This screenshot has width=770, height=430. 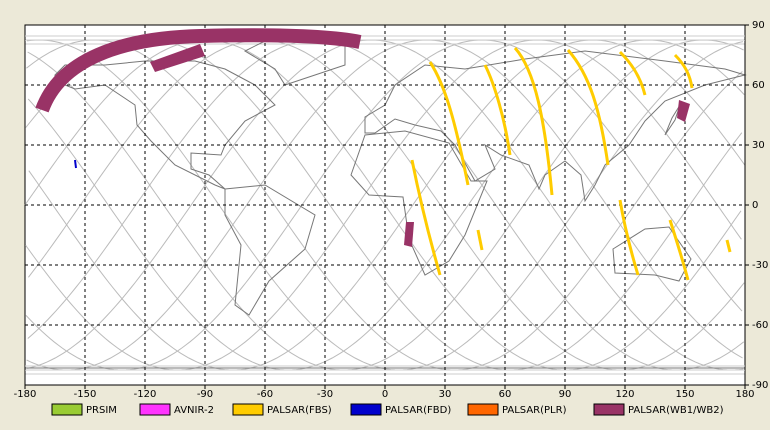 I want to click on legend-label: PALSAR(PLR), so click(x=534, y=410).